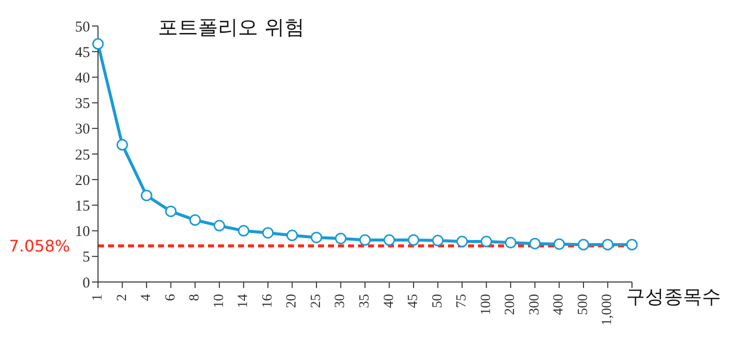  I want to click on x-tick-label: 40, so click(389, 301).